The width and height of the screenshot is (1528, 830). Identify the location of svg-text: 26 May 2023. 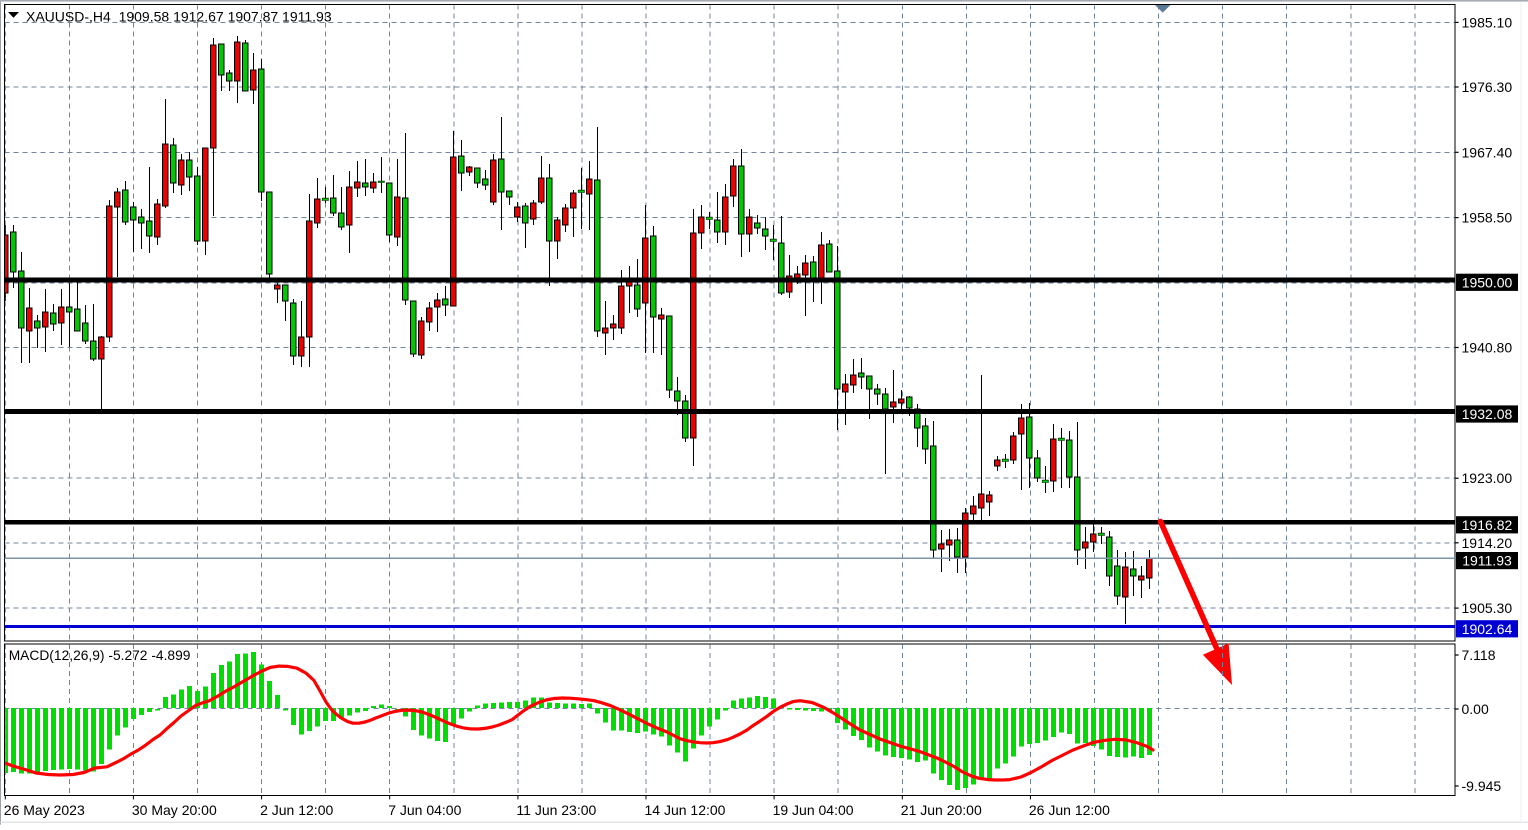
(44, 810).